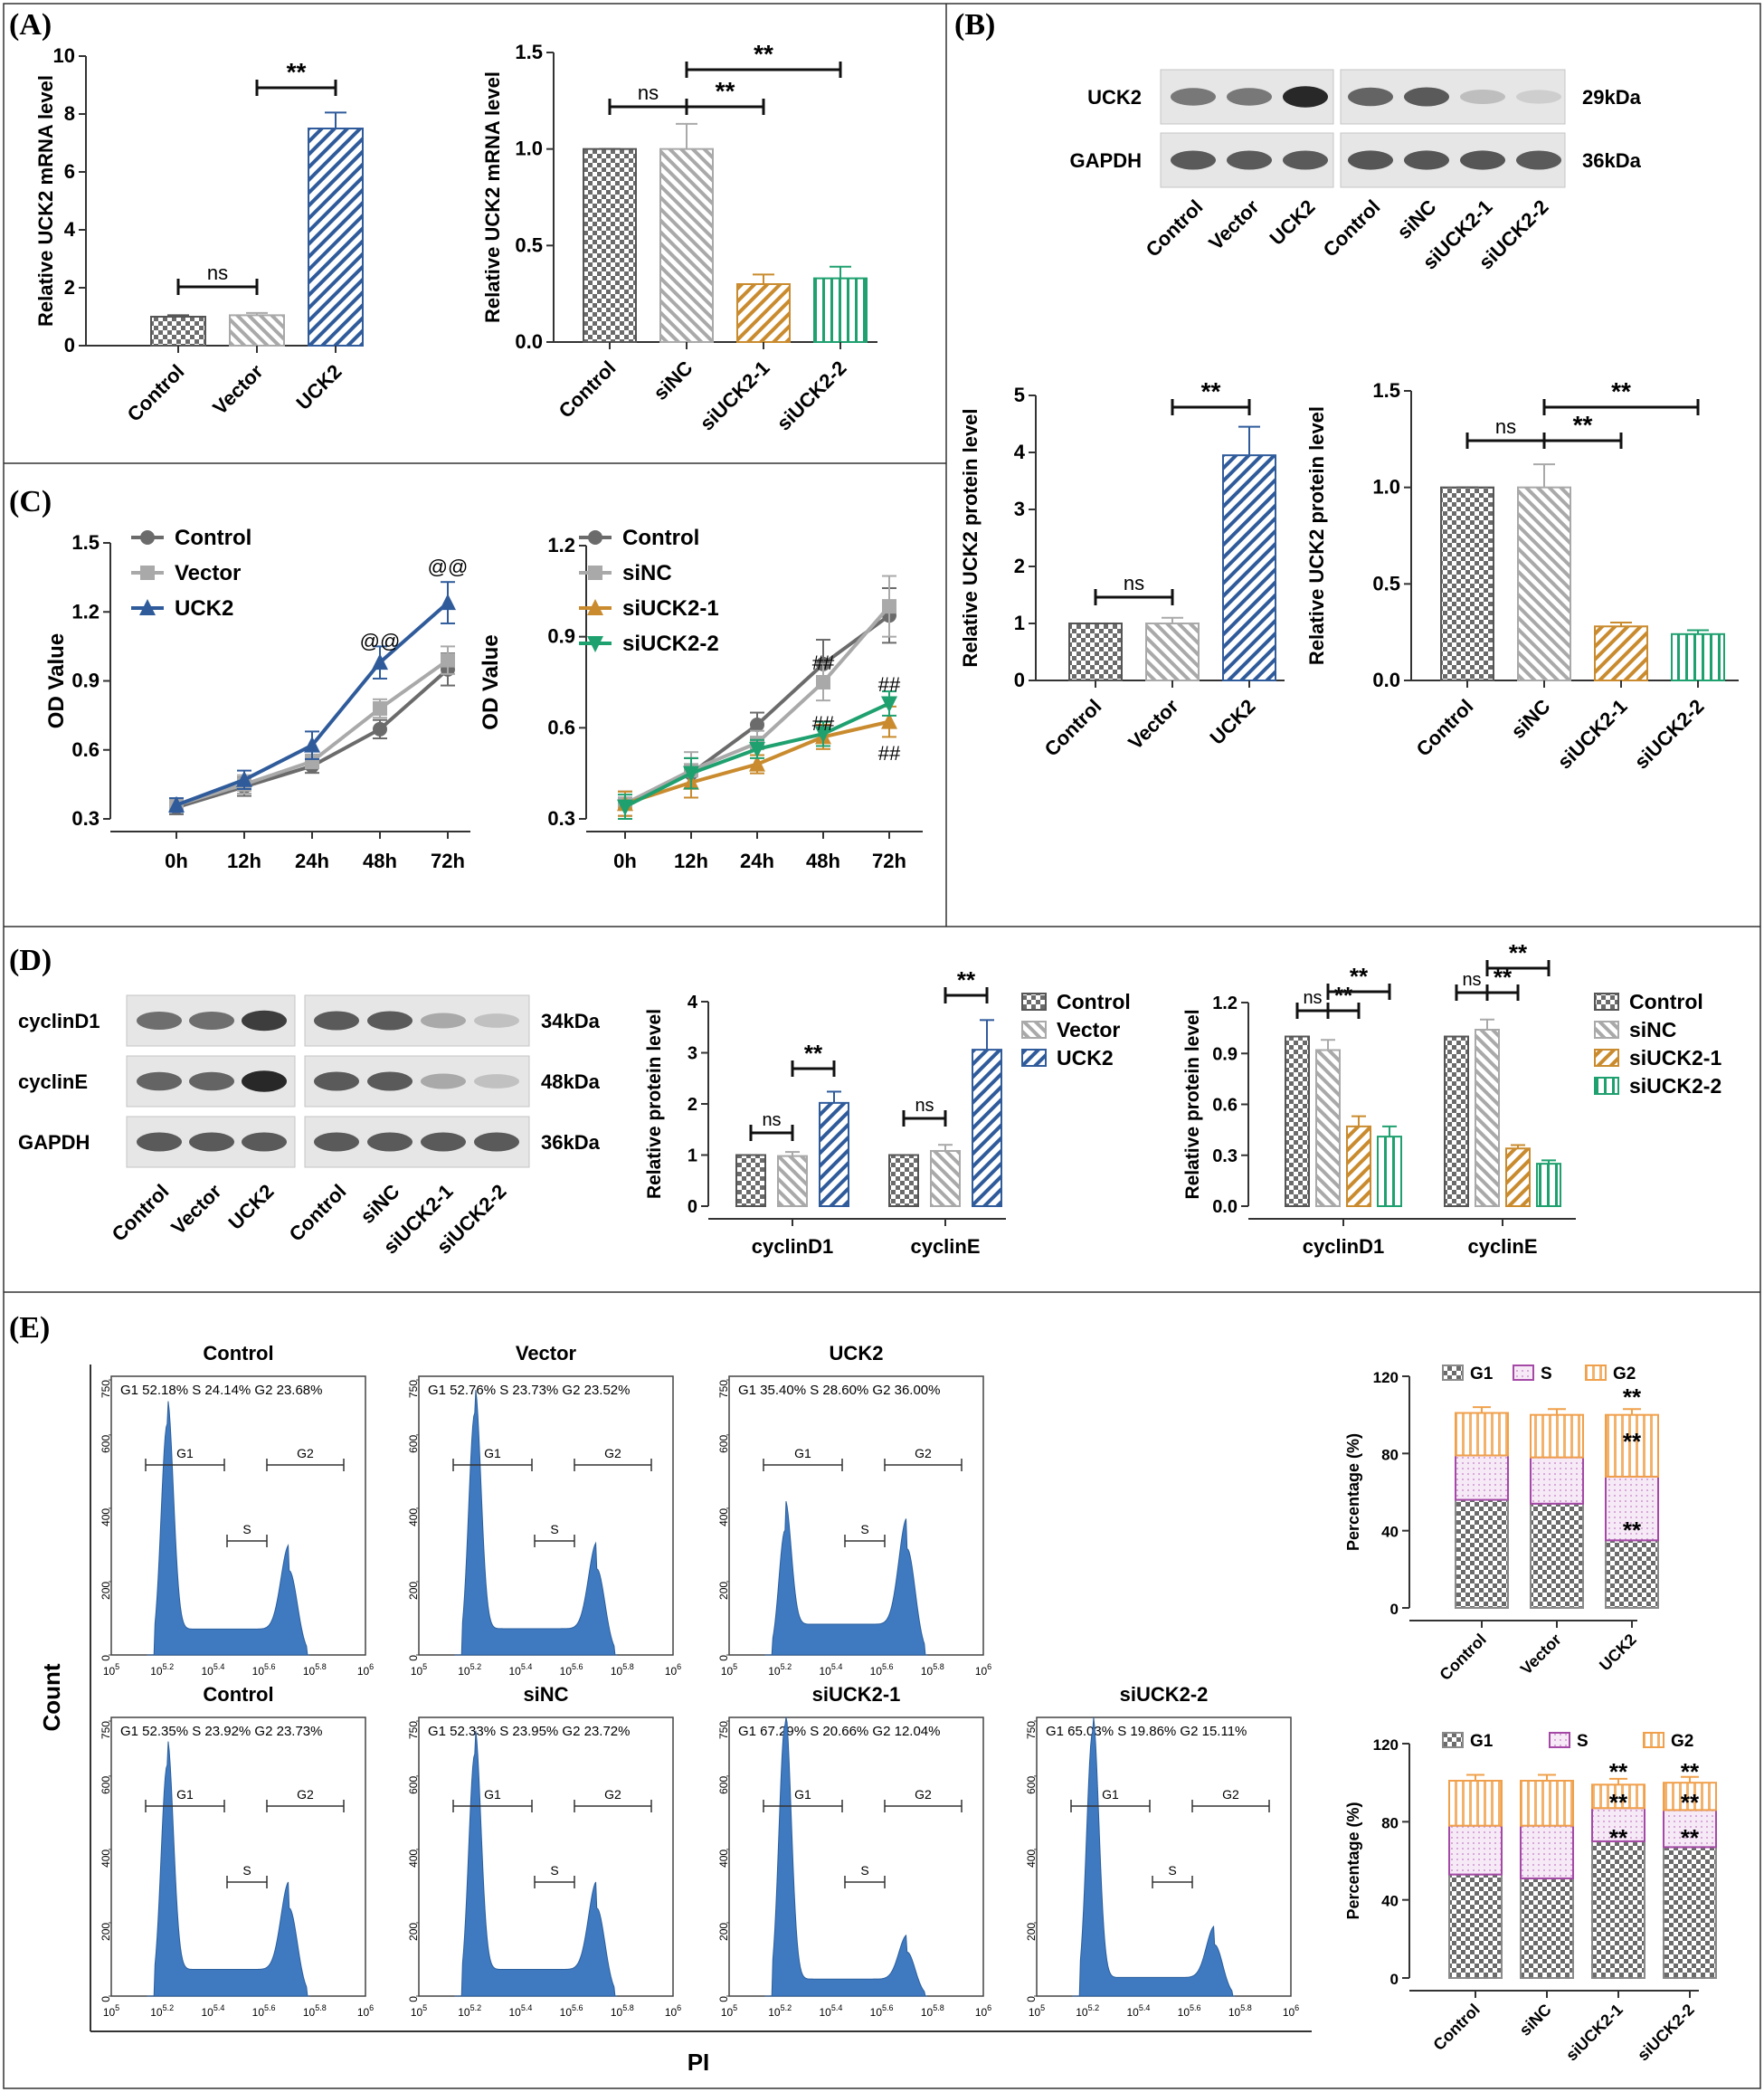 The image size is (1764, 2092). I want to click on y-tick-label: 40, so click(1390, 1532).